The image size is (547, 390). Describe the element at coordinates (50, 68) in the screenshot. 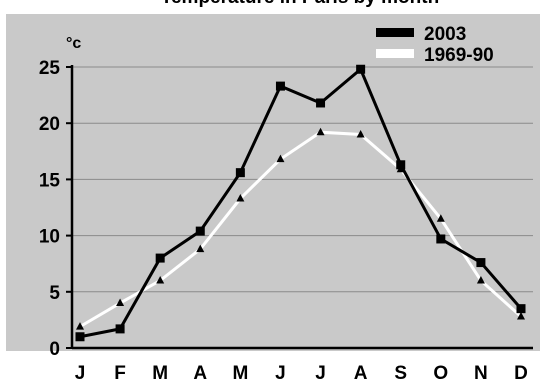

I see `y-tick-label: 25` at that location.